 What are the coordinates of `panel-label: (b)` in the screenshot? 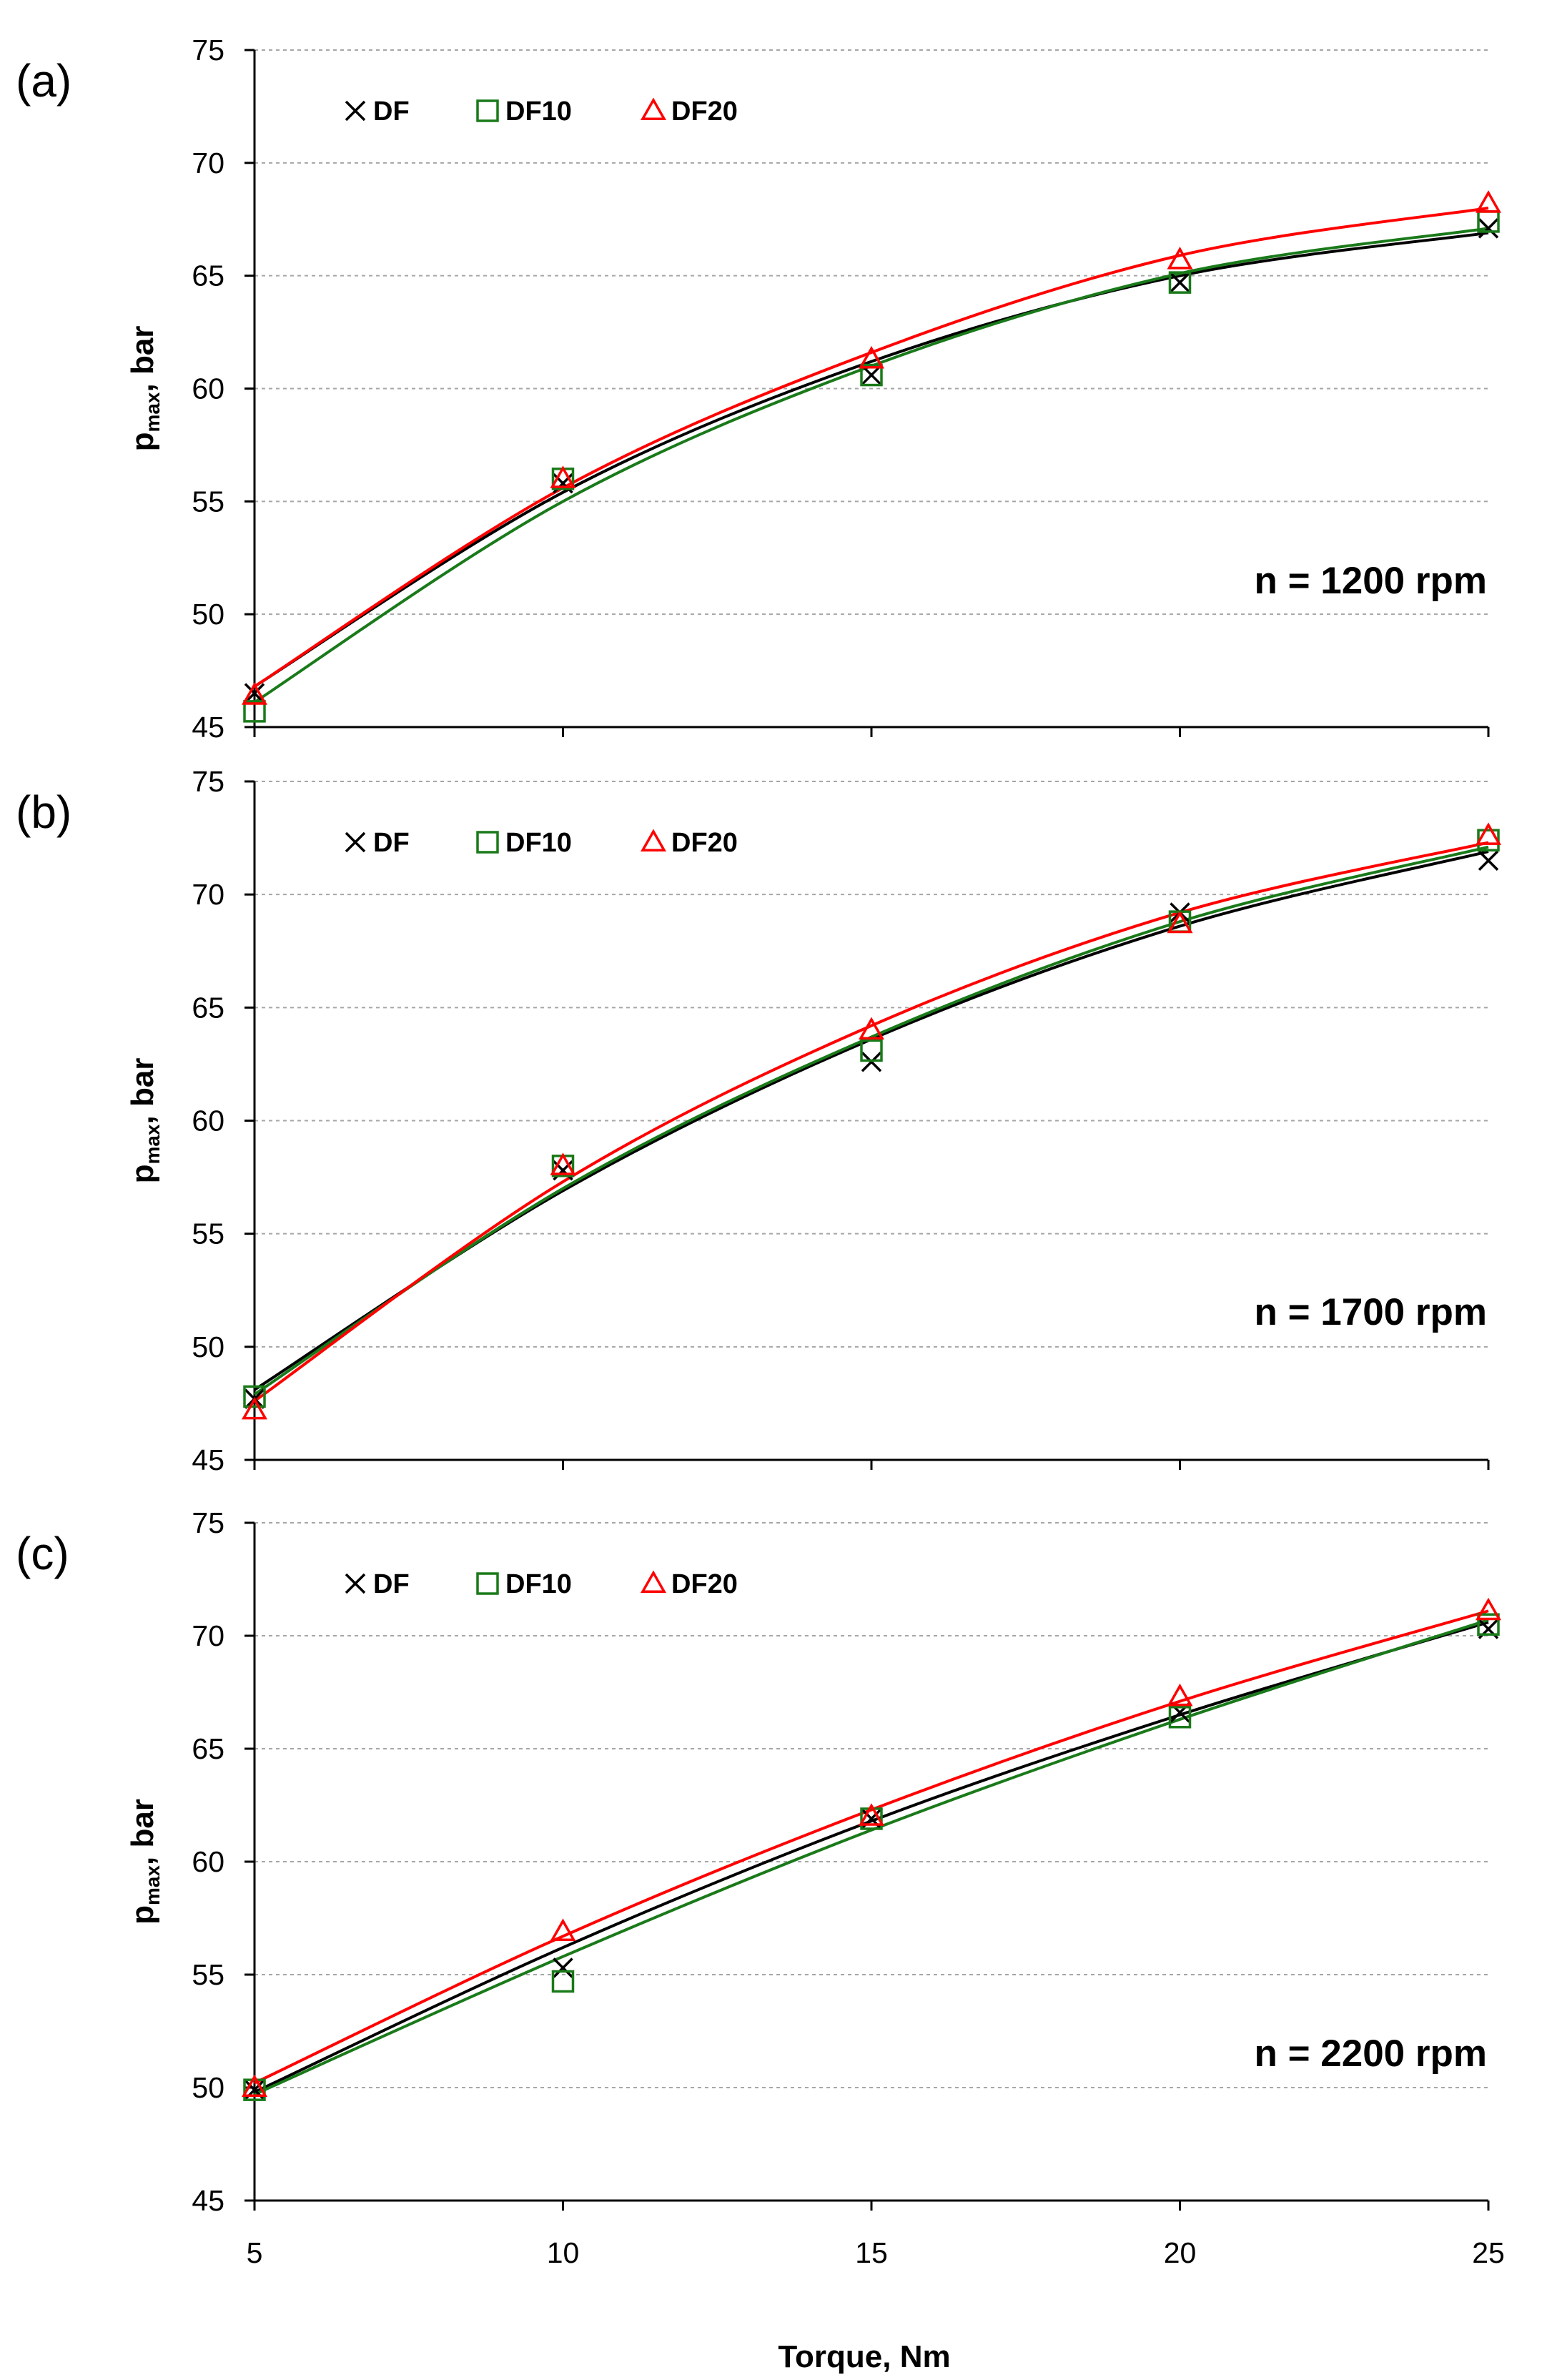 It's located at (43, 812).